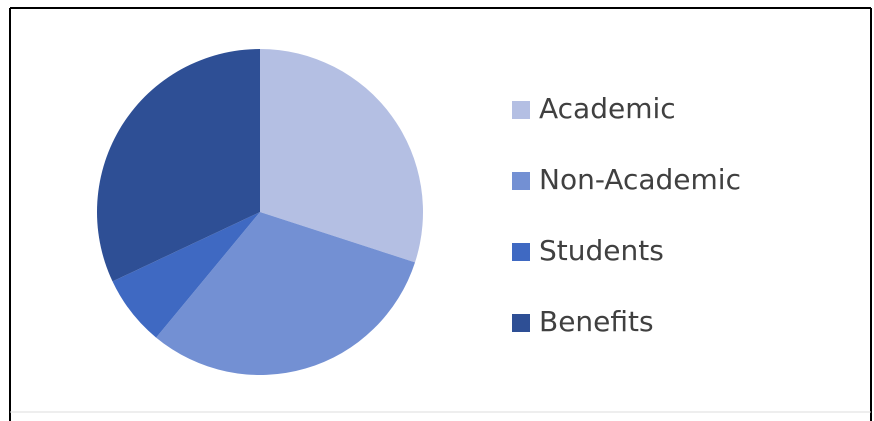 Image resolution: width=874 pixels, height=421 pixels. What do you see at coordinates (640, 179) in the screenshot?
I see `legend-label: Non-Academic` at bounding box center [640, 179].